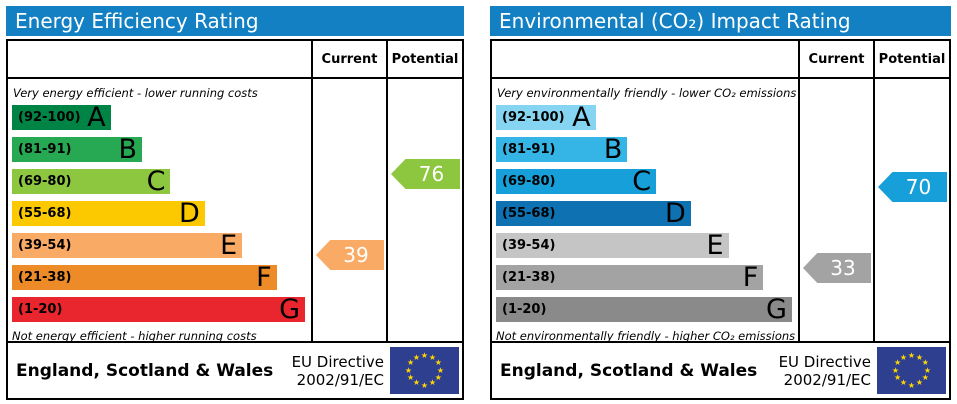 This screenshot has height=404, width=957. Describe the element at coordinates (911, 211) in the screenshot. I see `potential-column: 70` at that location.